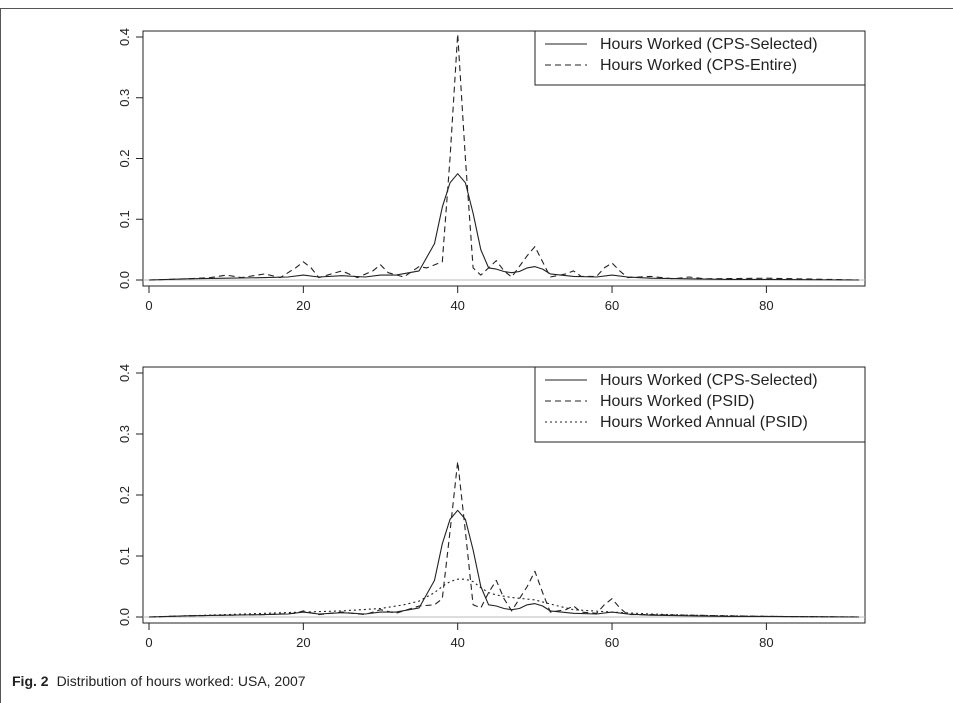 This screenshot has height=703, width=953. I want to click on frame-border-top, so click(476, 8).